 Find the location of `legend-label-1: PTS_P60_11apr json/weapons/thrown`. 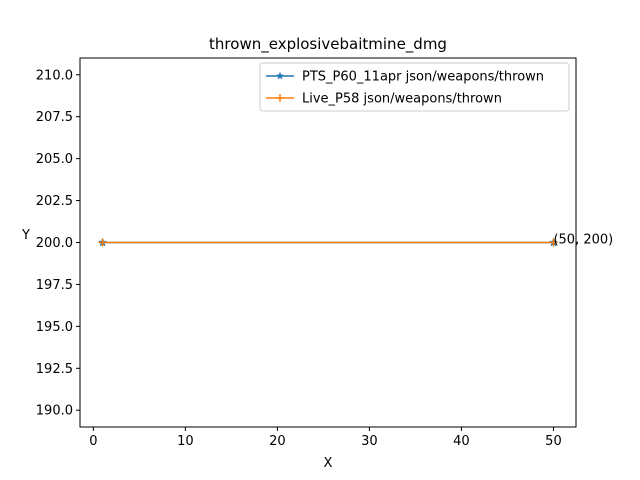

legend-label-1: PTS_P60_11apr json/weapons/thrown is located at coordinates (423, 77).